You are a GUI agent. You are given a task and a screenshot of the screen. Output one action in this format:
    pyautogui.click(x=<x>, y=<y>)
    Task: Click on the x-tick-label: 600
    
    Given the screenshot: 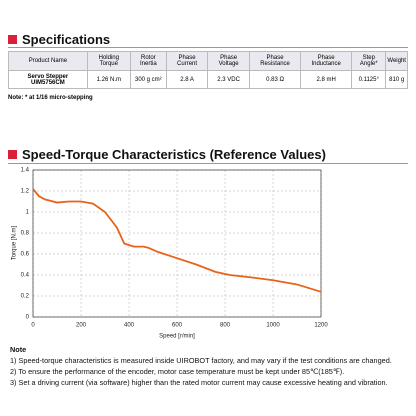 What is the action you would take?
    pyautogui.click(x=177, y=326)
    